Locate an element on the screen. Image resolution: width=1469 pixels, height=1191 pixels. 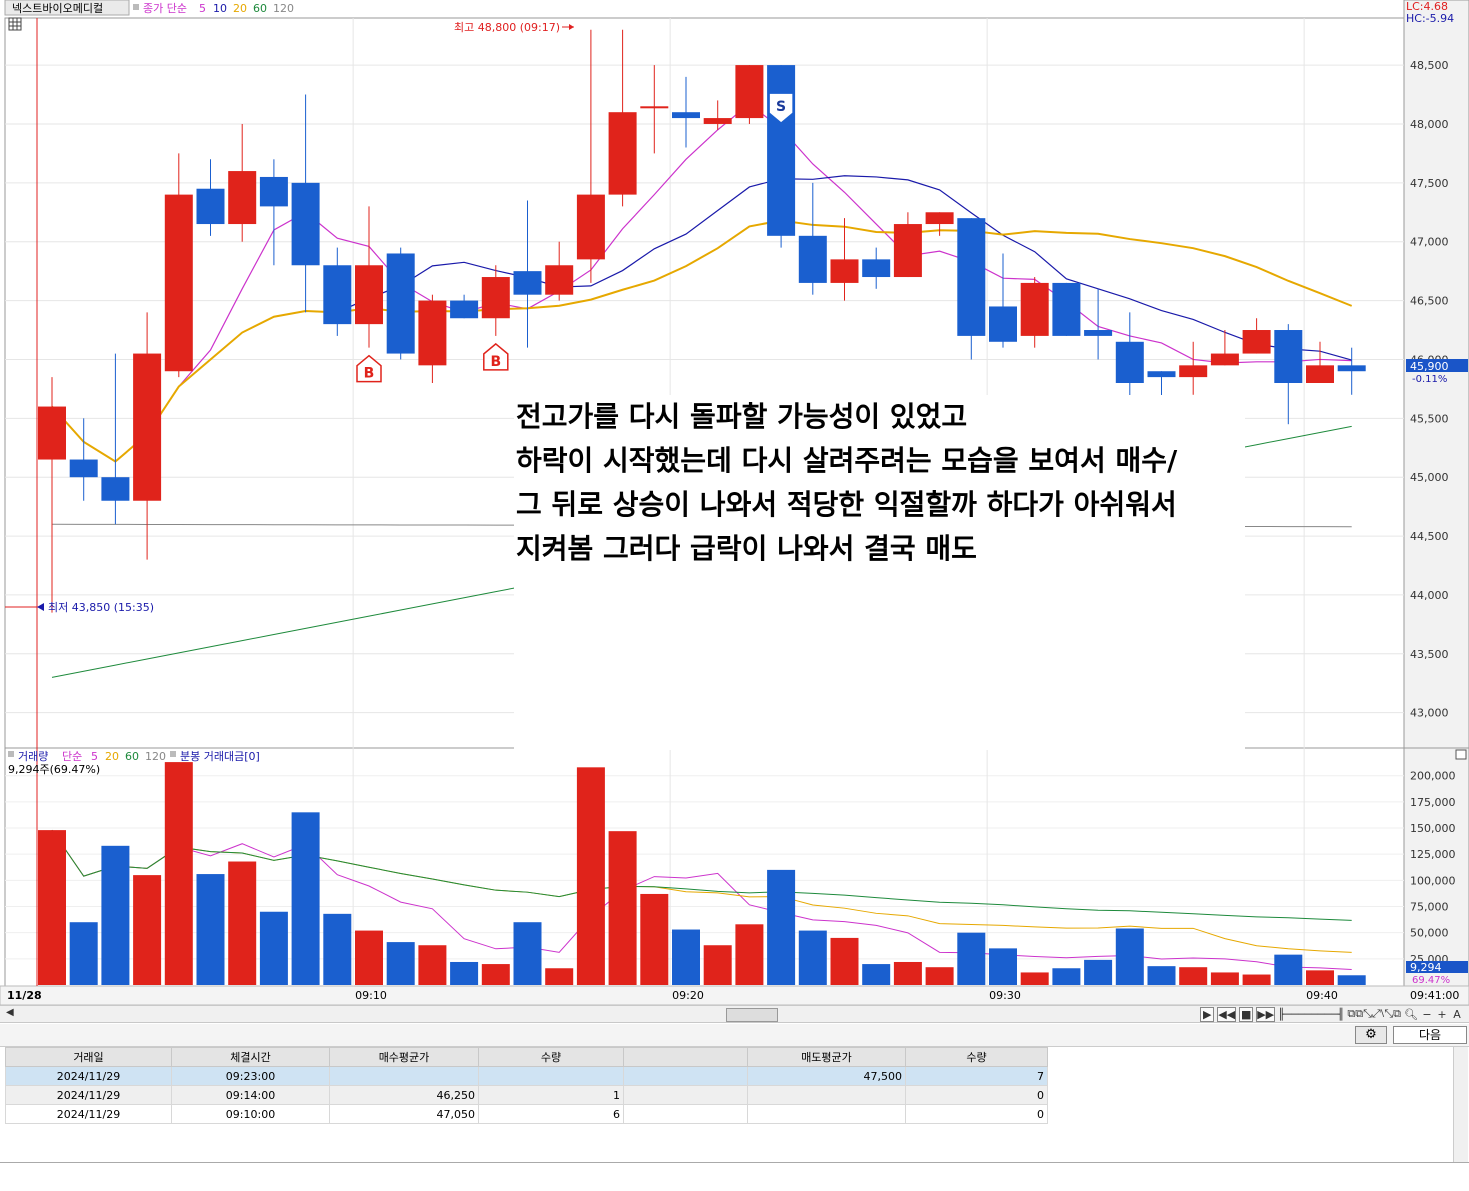
date-label: 11/28 is located at coordinates (24, 995).